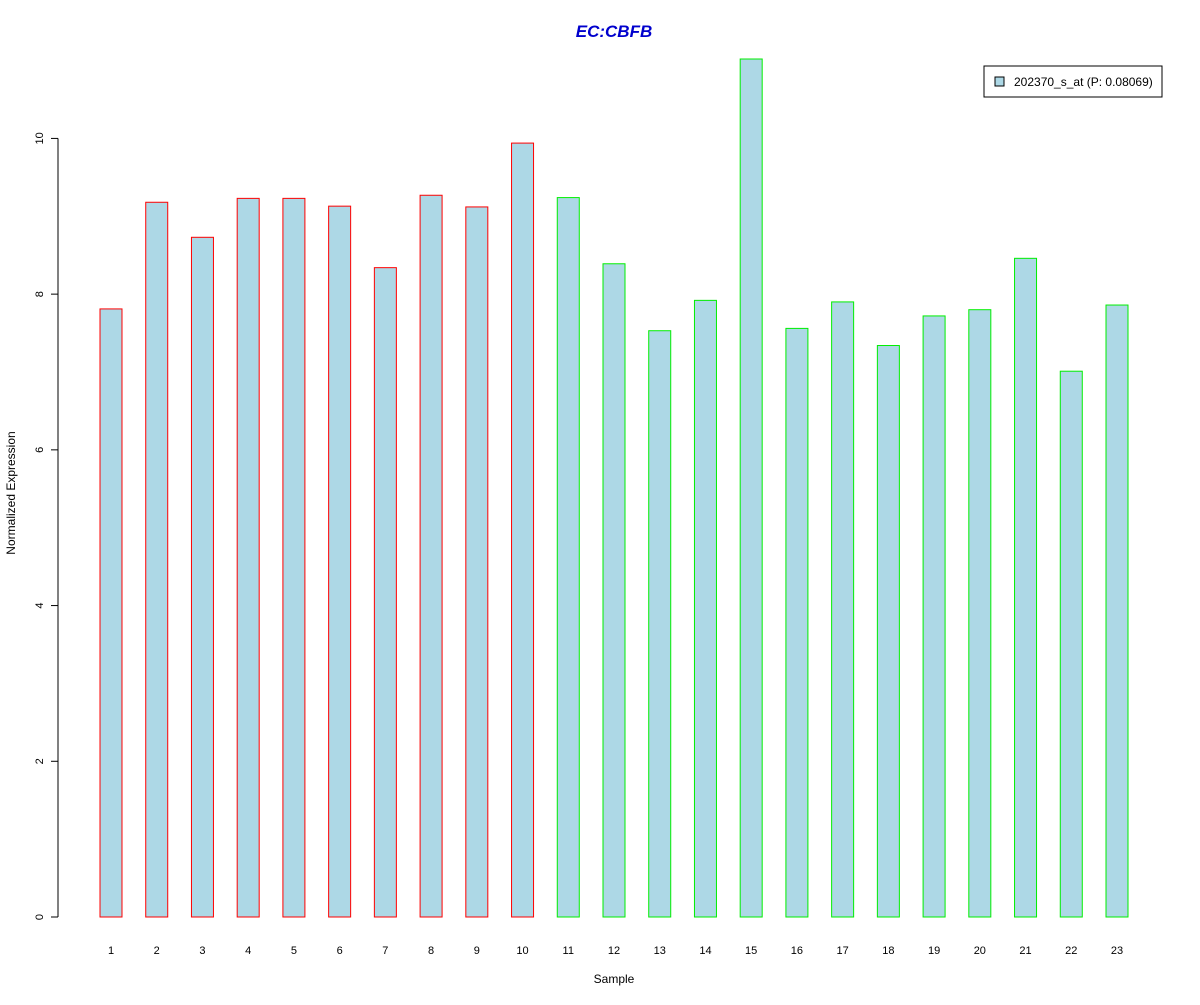  I want to click on y-tick-label: 8, so click(40, 294).